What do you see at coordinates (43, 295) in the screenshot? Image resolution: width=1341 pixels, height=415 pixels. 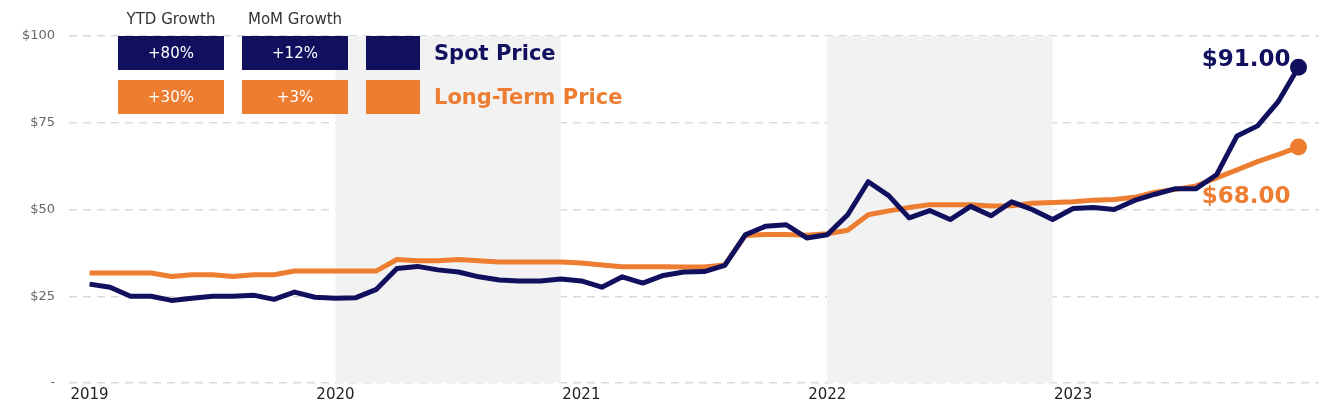 I see `y-tick-label: $25` at bounding box center [43, 295].